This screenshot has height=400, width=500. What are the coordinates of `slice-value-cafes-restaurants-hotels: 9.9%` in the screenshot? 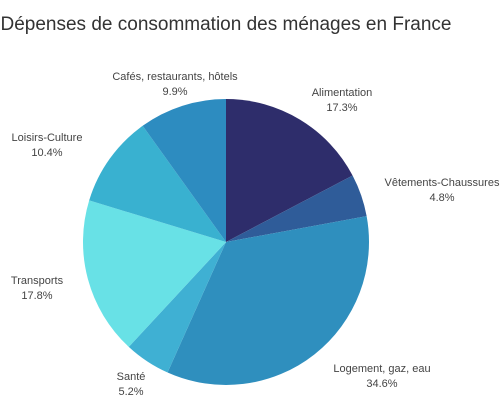 It's located at (174, 92).